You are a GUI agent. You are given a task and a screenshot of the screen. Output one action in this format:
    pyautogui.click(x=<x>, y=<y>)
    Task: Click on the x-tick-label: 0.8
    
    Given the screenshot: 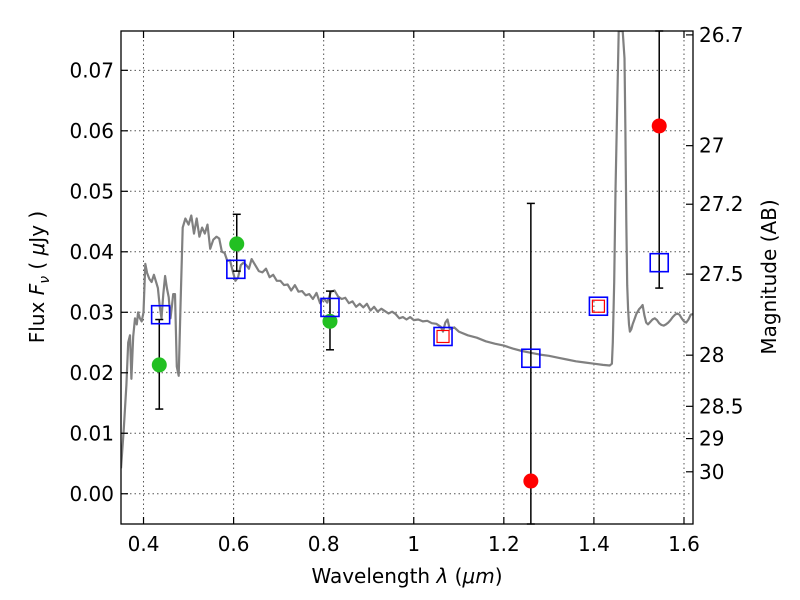 What is the action you would take?
    pyautogui.click(x=324, y=544)
    